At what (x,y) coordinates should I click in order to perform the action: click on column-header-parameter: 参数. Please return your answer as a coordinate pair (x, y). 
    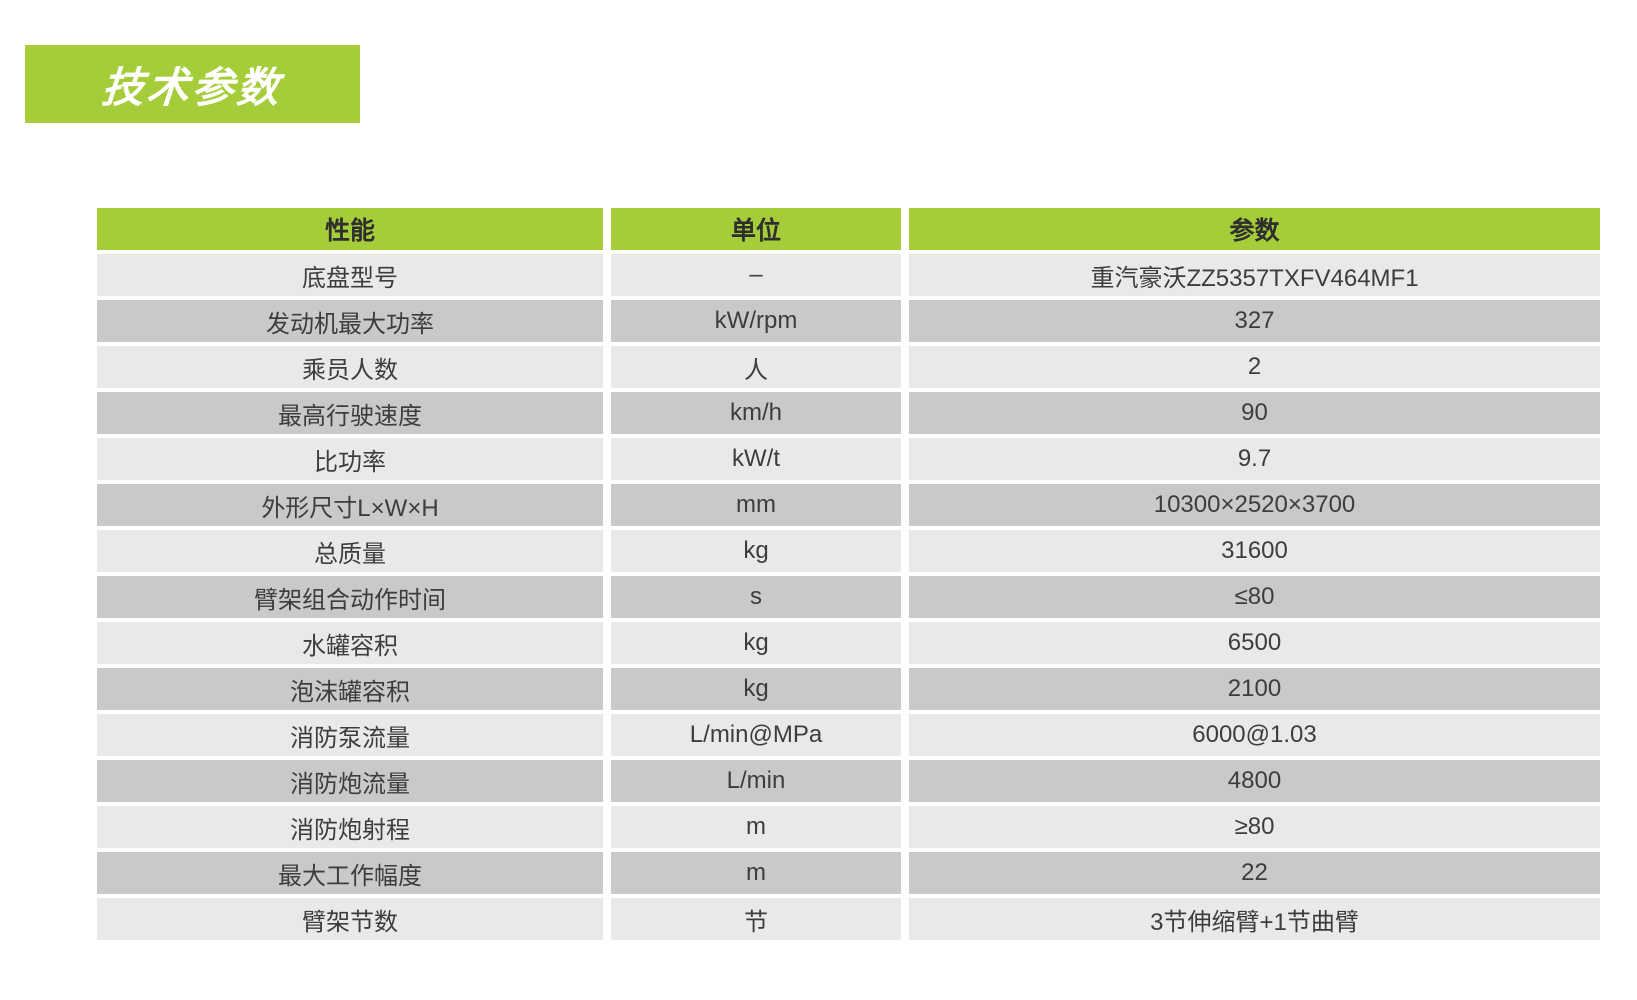
    Looking at the image, I should click on (1254, 229).